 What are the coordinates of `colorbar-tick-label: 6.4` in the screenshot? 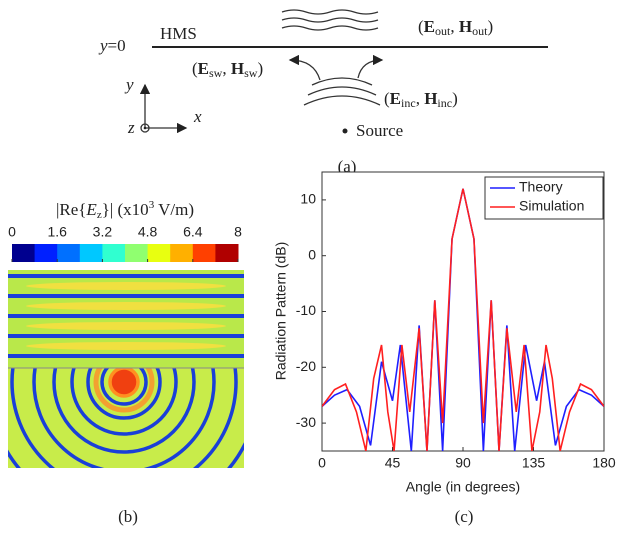 It's located at (193, 232).